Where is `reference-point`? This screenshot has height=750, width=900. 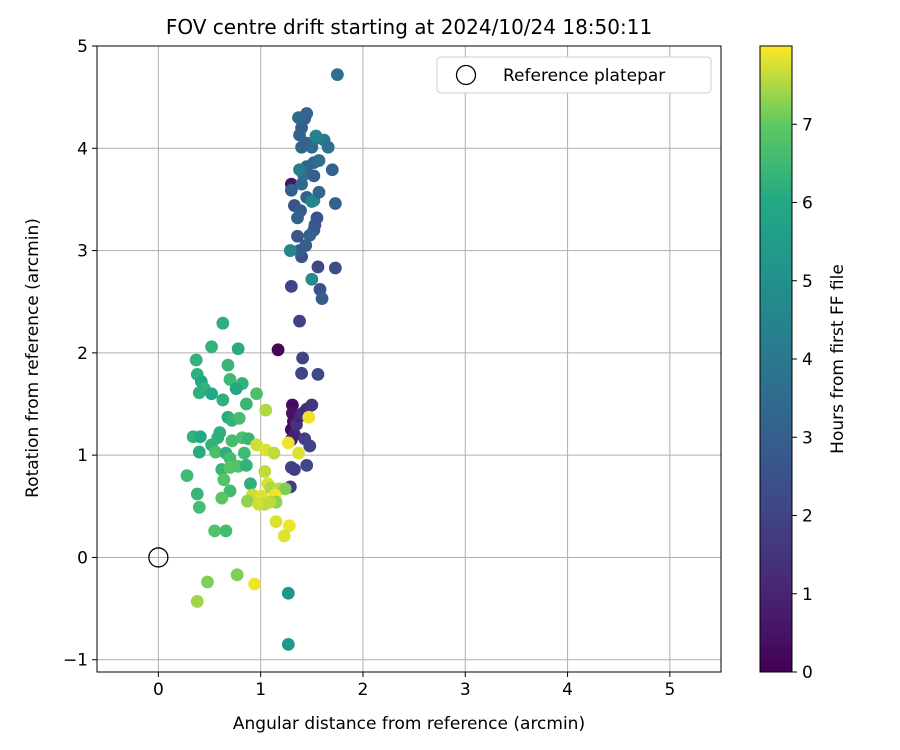 reference-point is located at coordinates (158, 557).